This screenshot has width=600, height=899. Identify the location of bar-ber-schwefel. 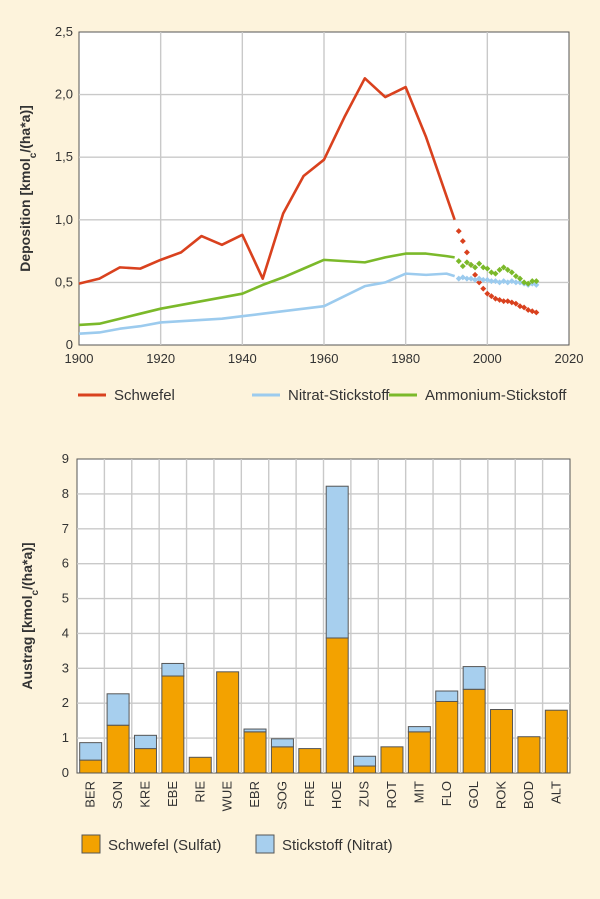
(91, 766).